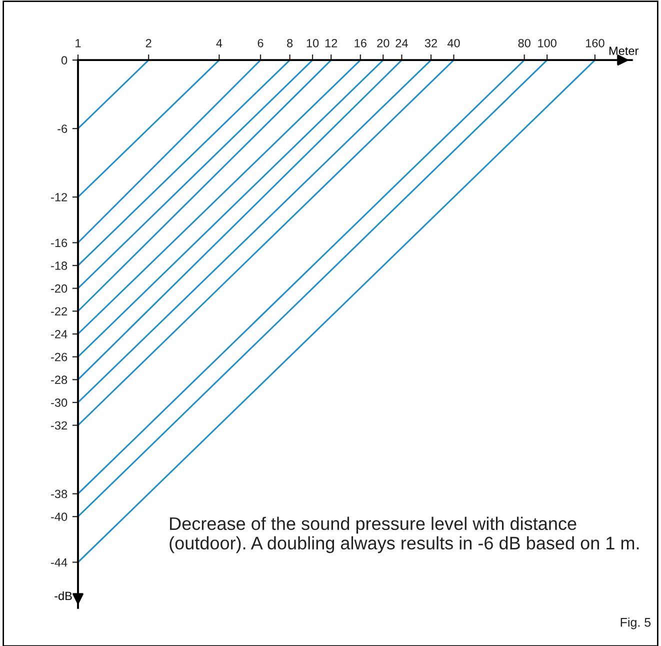 The height and width of the screenshot is (646, 661). Describe the element at coordinates (402, 43) in the screenshot. I see `x-tick-label: 24` at that location.